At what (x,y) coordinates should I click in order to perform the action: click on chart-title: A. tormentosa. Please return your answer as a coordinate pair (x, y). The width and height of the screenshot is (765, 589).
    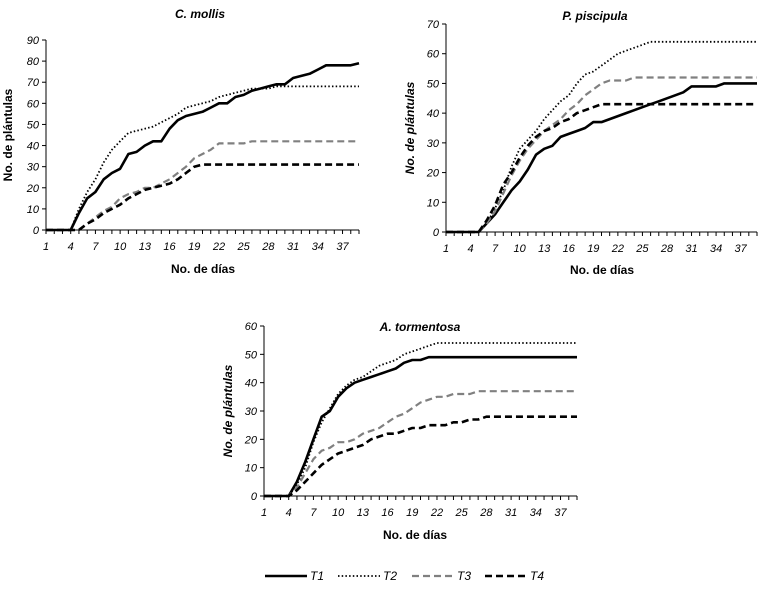
    Looking at the image, I should click on (420, 327).